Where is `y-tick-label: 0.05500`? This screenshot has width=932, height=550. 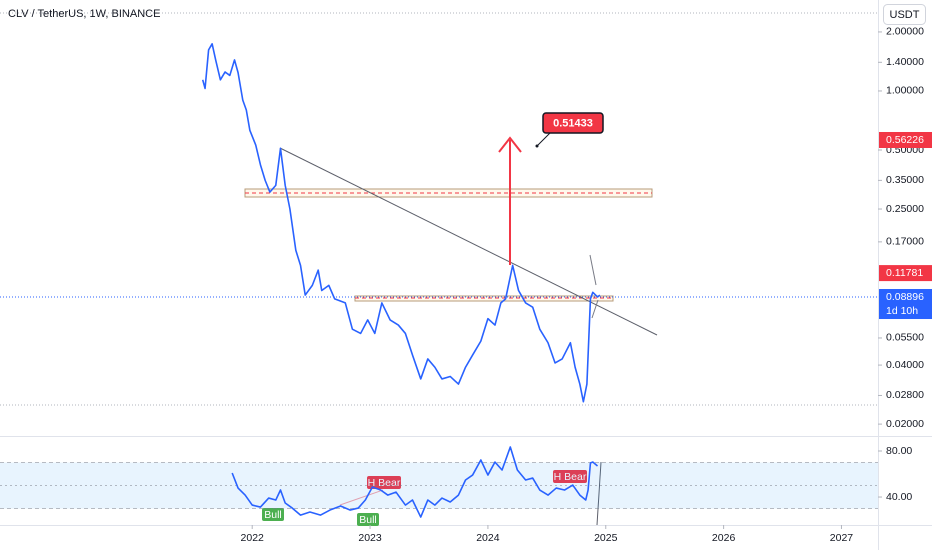
y-tick-label: 0.05500 is located at coordinates (905, 338).